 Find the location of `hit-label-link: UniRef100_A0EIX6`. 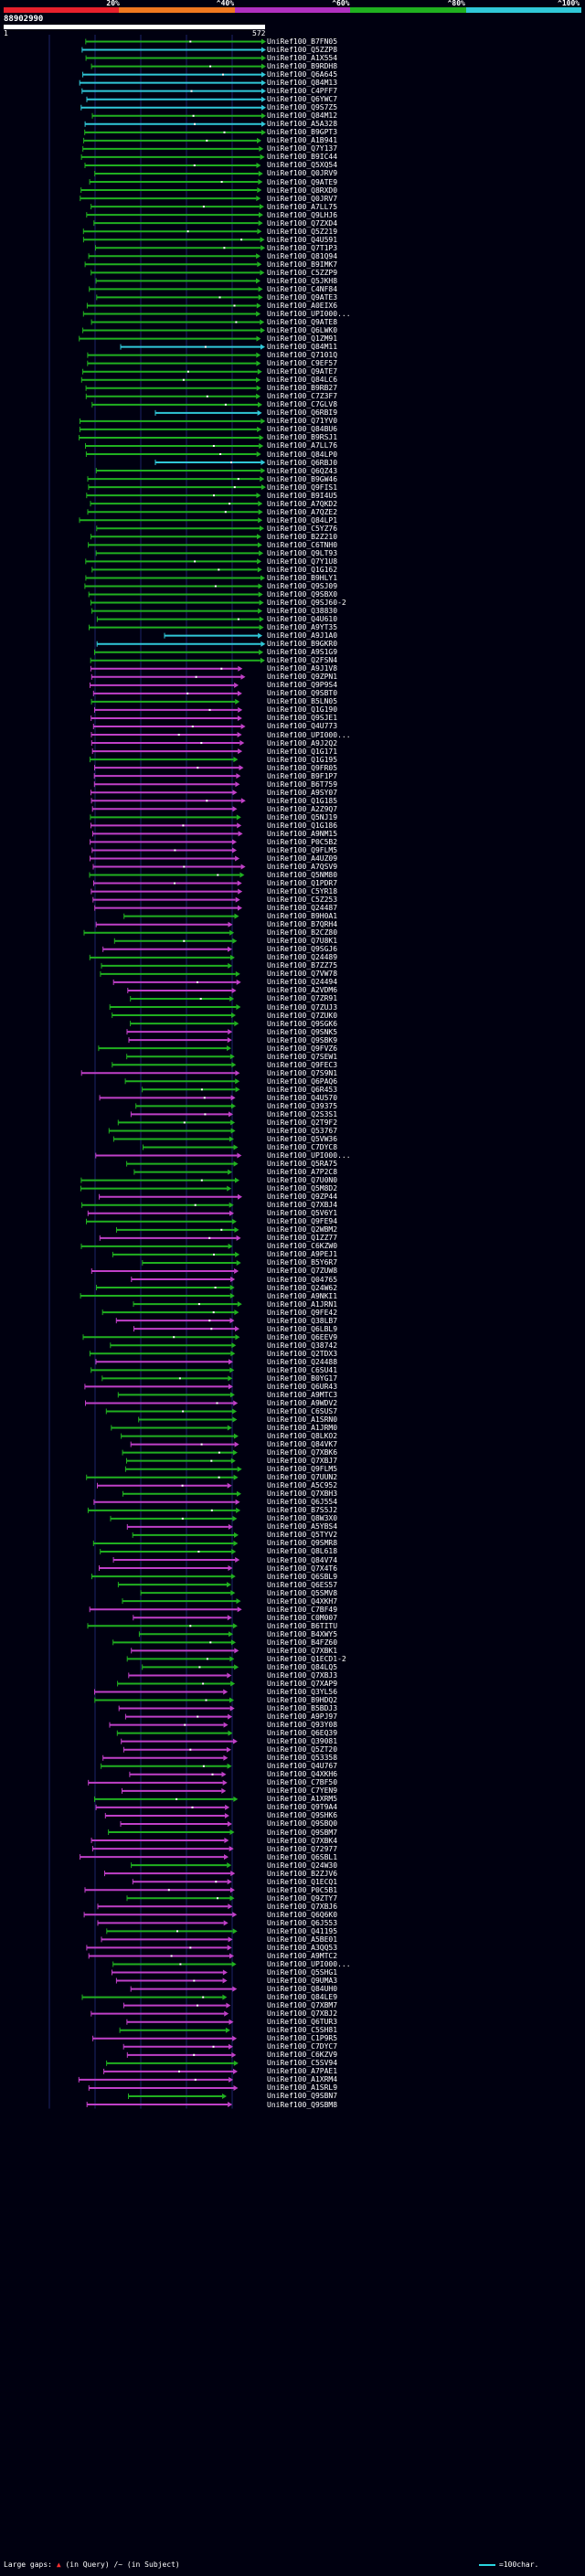

hit-label-link: UniRef100_A0EIX6 is located at coordinates (302, 305).